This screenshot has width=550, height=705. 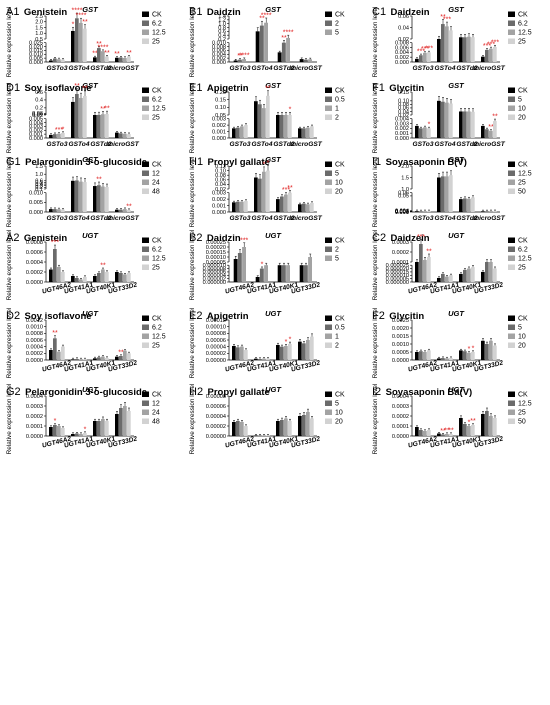 What do you see at coordinates (216, 263) in the screenshot?
I see `y-tick-label: 0.00005` at bounding box center [216, 263].